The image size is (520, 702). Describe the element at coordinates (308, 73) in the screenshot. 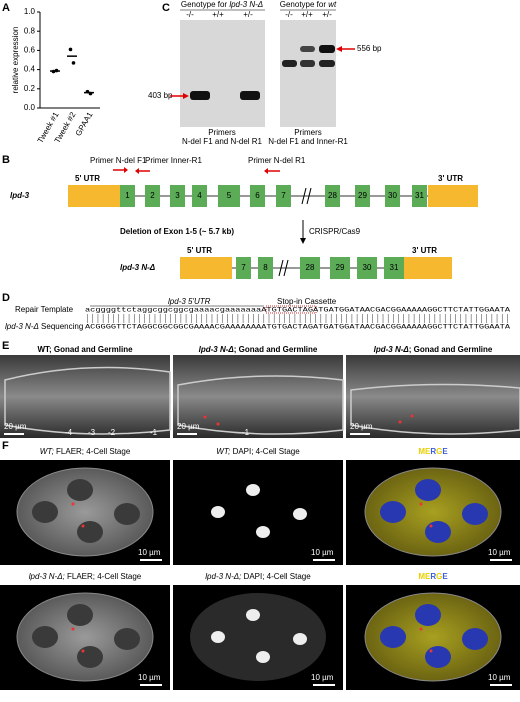

I see `gel-image` at that location.